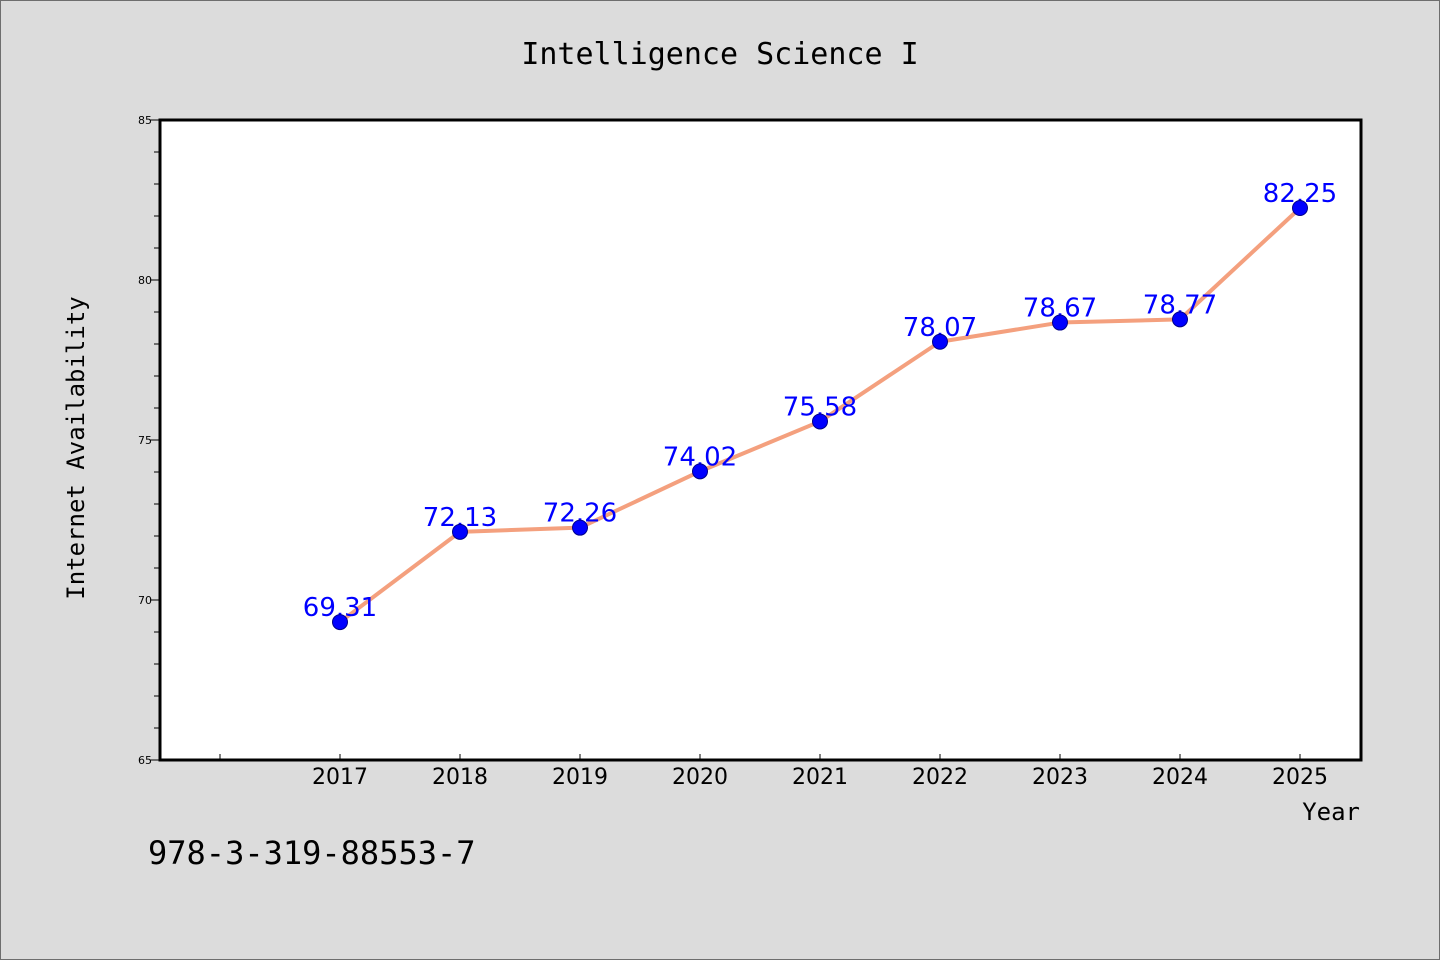 This screenshot has height=960, width=1440. Describe the element at coordinates (1180, 777) in the screenshot. I see `x-tick-label: 2024` at that location.